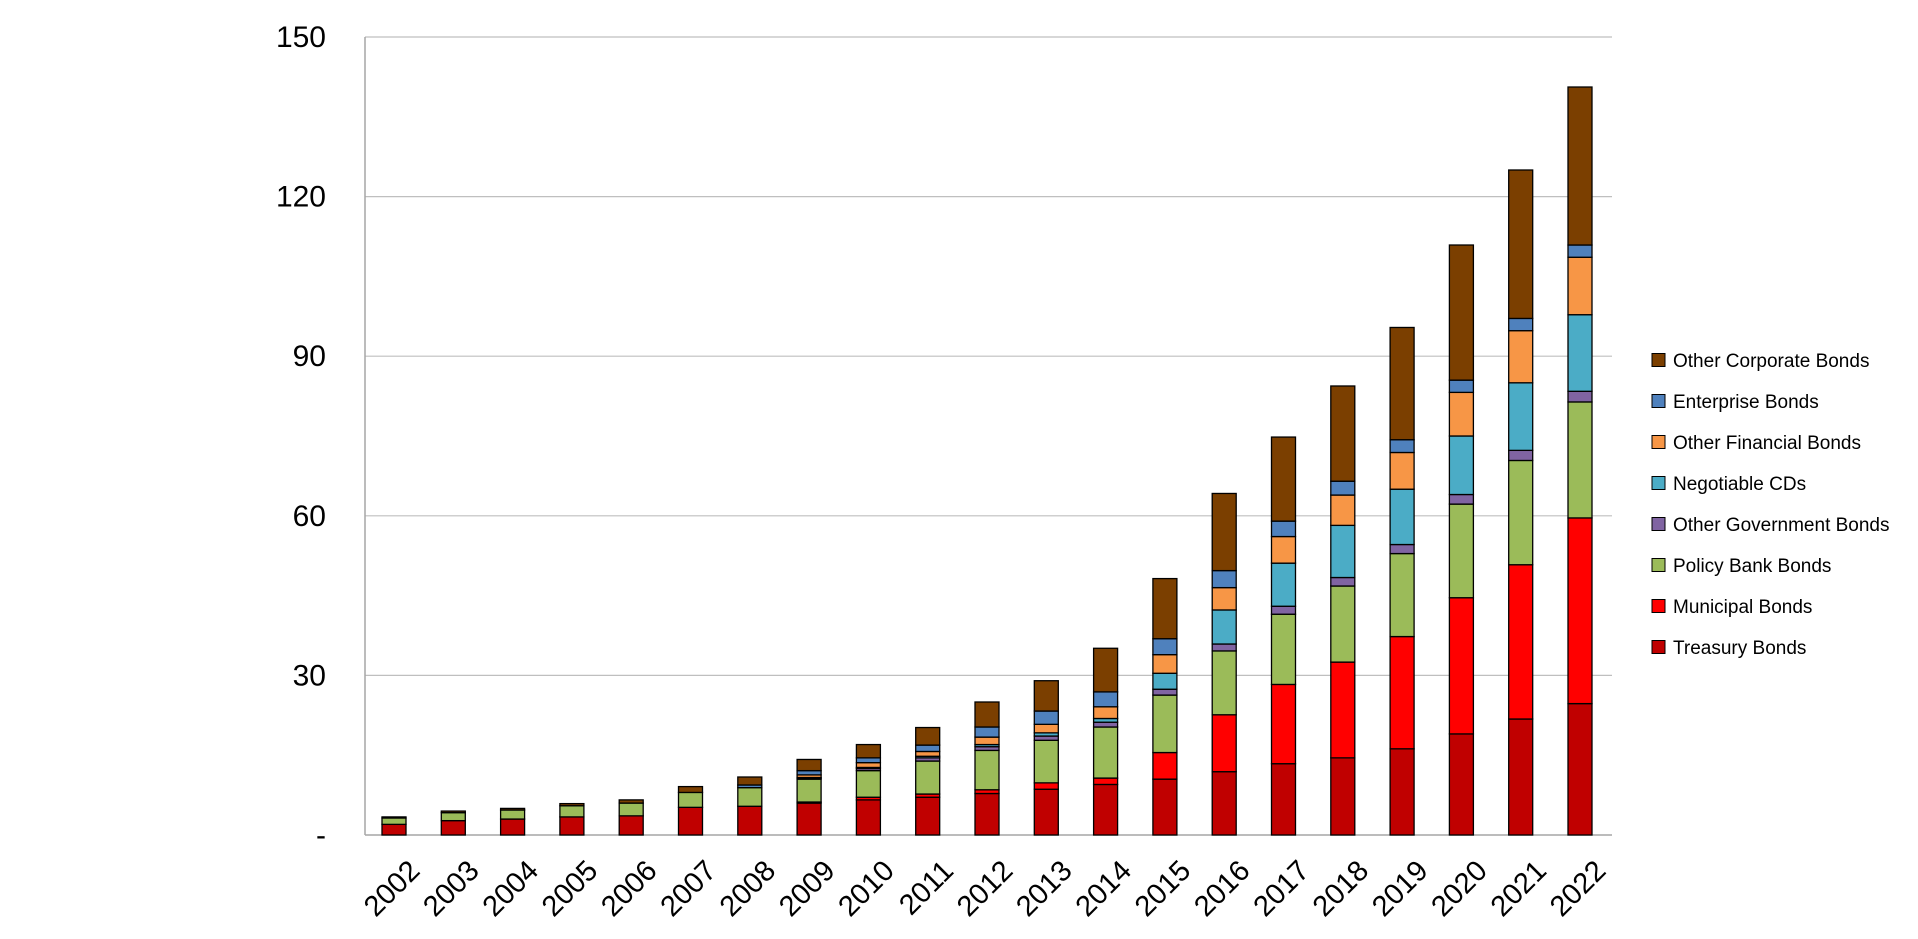 Image resolution: width=1918 pixels, height=939 pixels. I want to click on legend-item: Other Government Bonds, so click(1770, 525).